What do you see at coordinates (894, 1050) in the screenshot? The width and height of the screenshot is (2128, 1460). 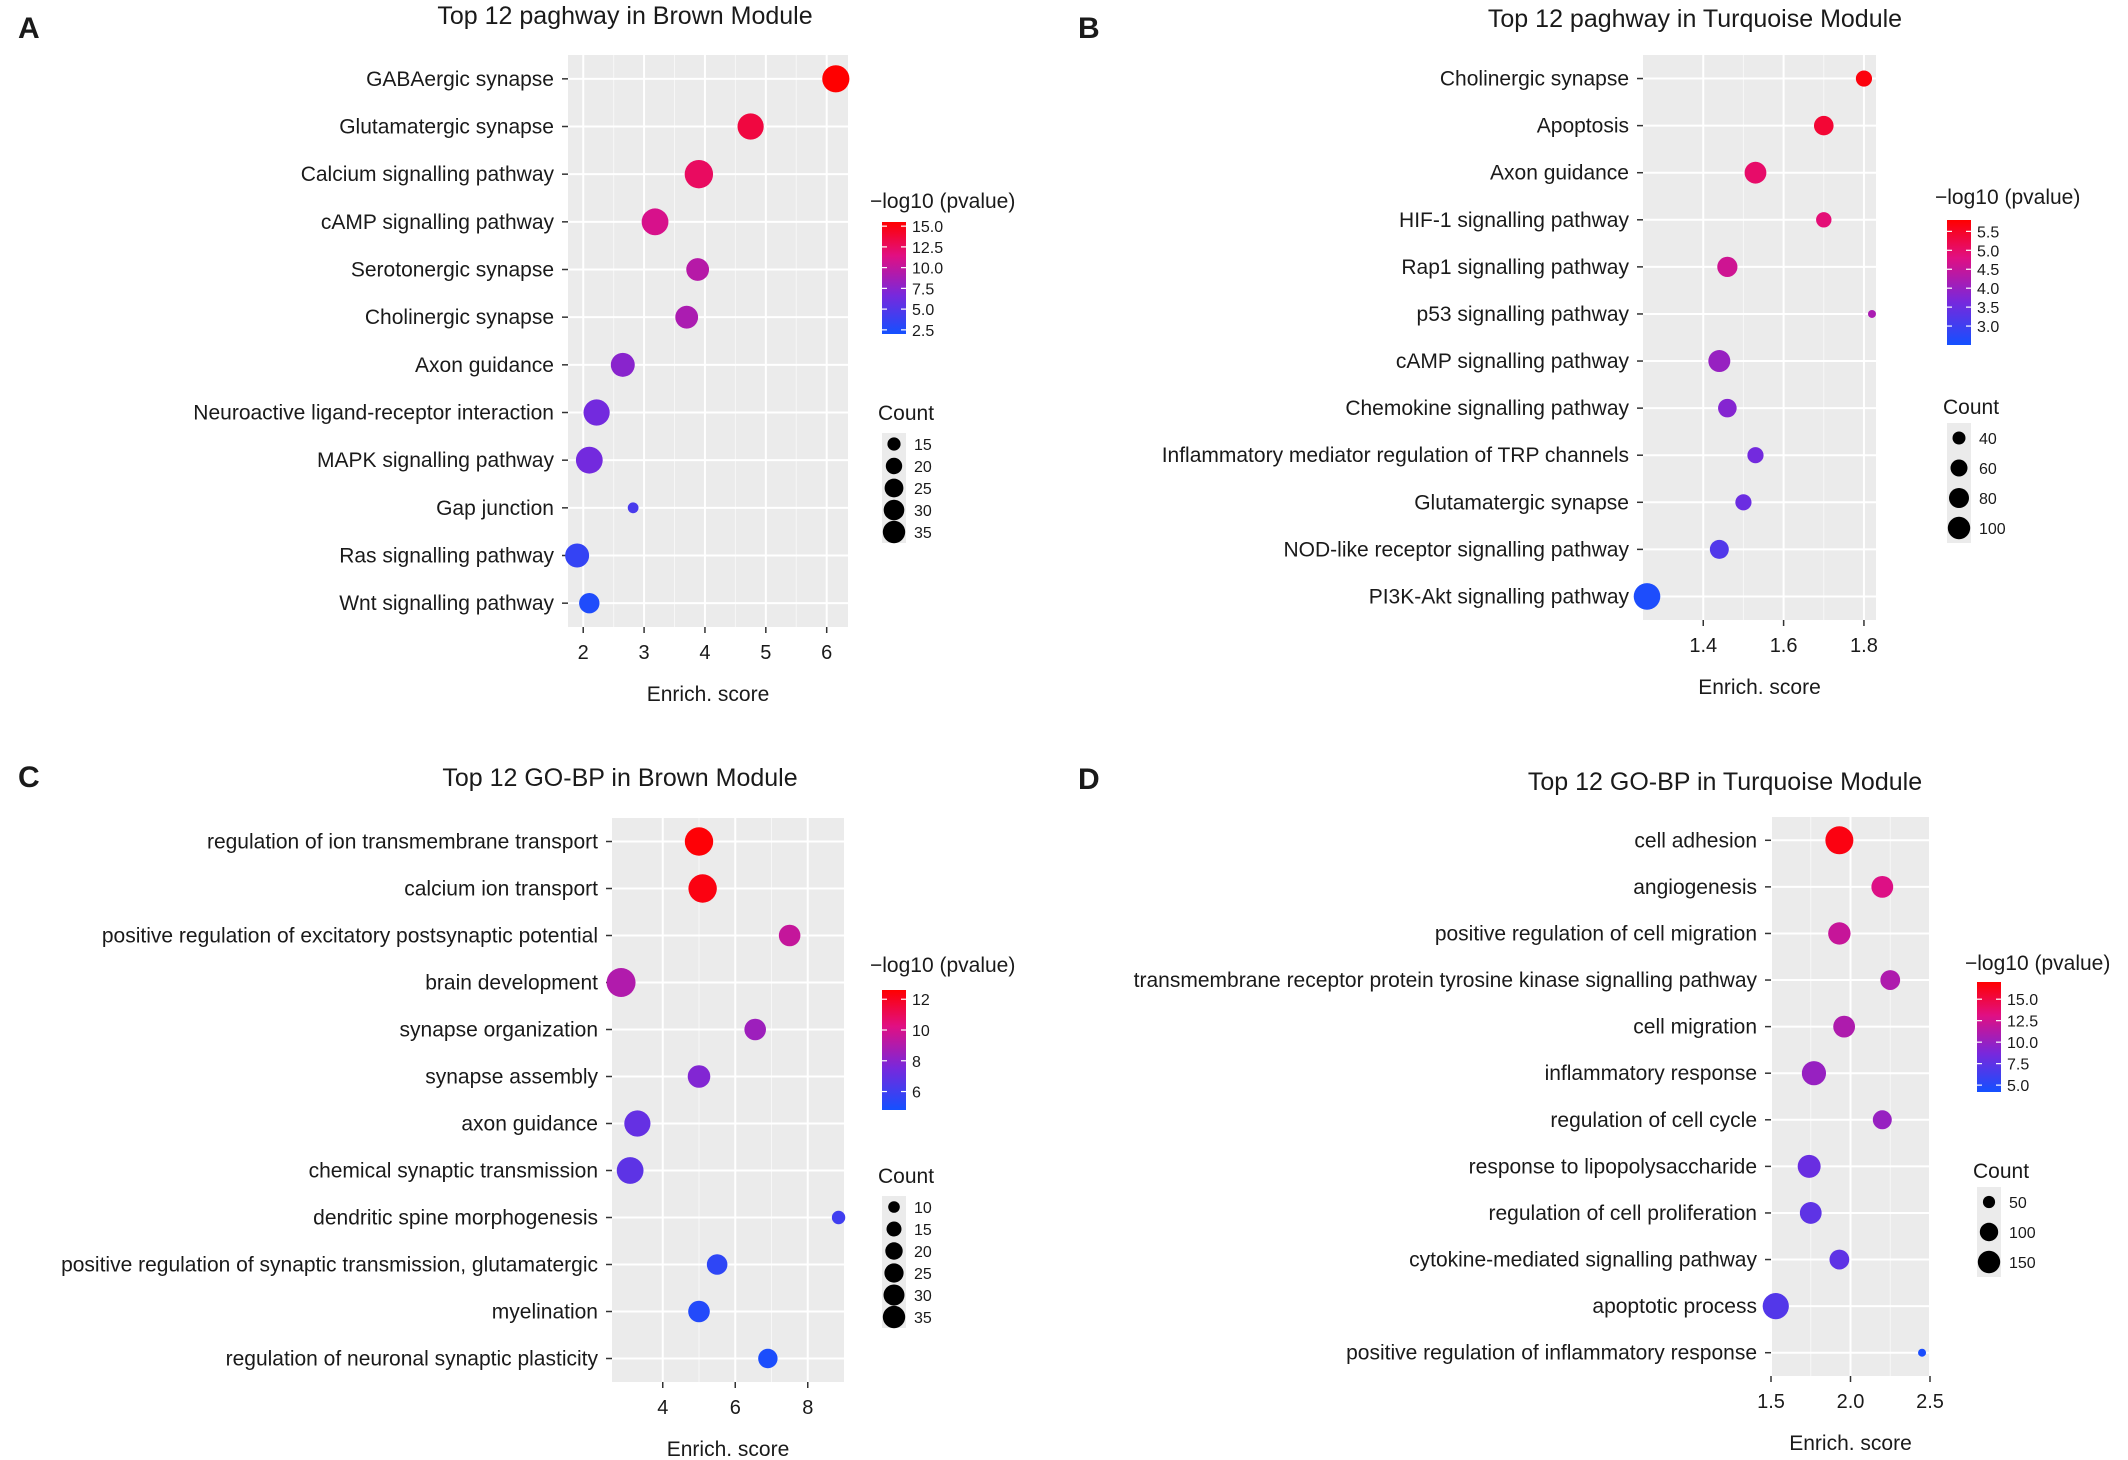 I see `color-legend-bar` at bounding box center [894, 1050].